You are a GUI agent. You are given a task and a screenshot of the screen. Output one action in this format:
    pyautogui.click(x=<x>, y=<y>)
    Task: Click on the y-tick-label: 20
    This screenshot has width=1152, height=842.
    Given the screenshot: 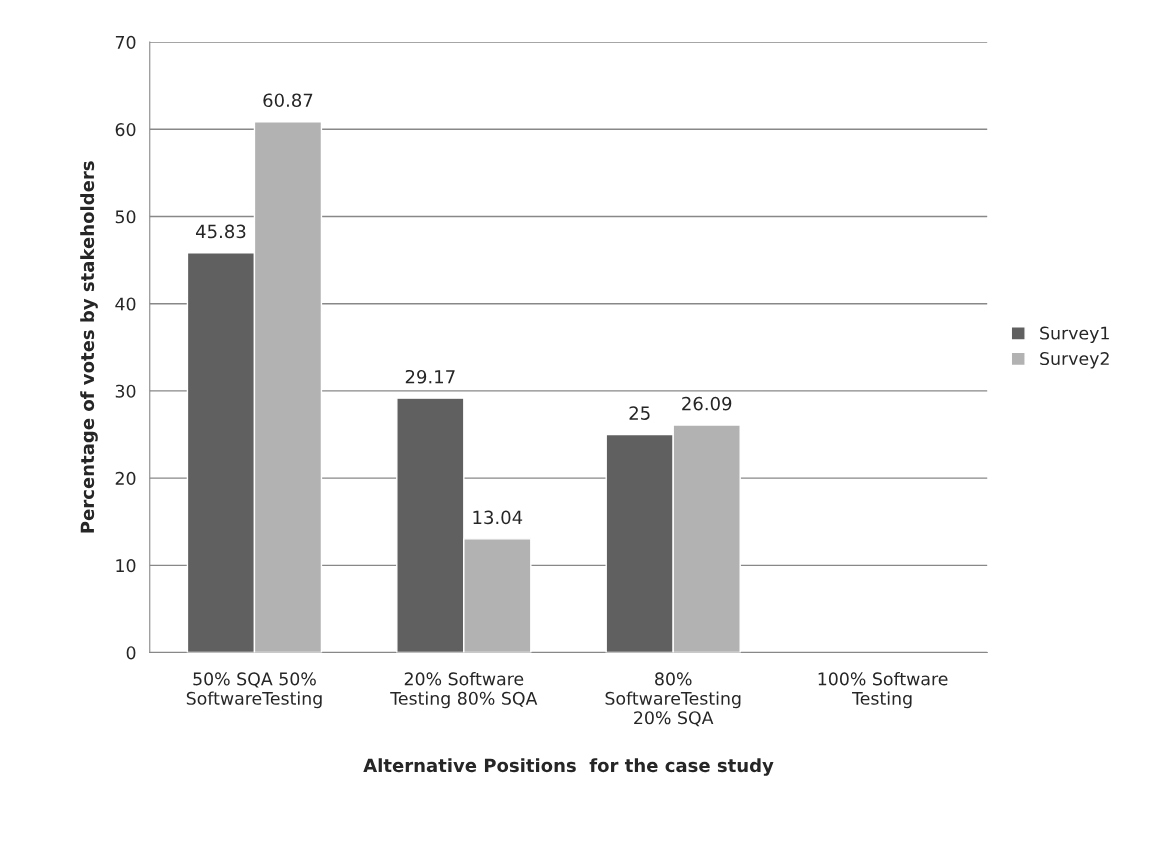 What is the action you would take?
    pyautogui.click(x=125, y=478)
    